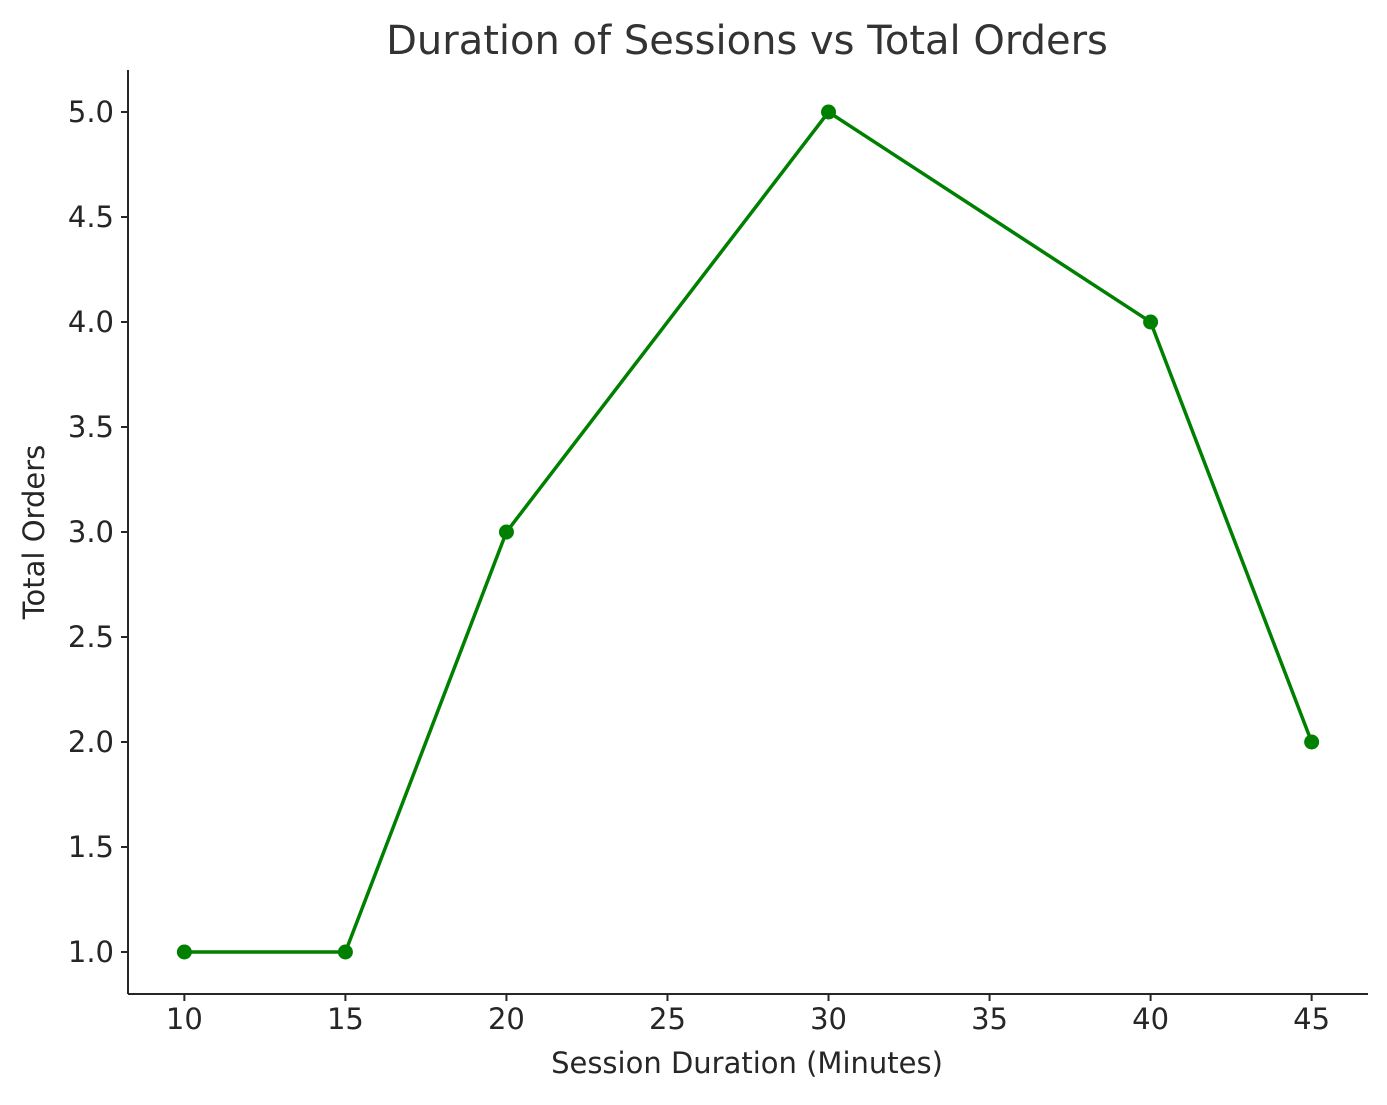 Image resolution: width=1387 pixels, height=1105 pixels. What do you see at coordinates (91, 427) in the screenshot?
I see `y-tick-label: 3.5` at bounding box center [91, 427].